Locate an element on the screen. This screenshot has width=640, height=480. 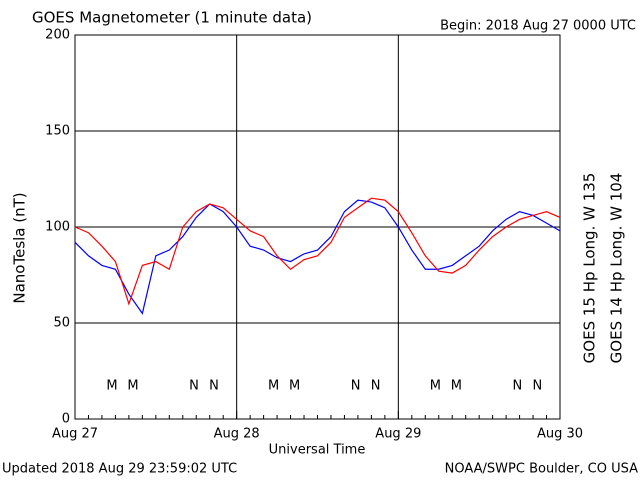
y-tick-label: 150 is located at coordinates (57, 131).